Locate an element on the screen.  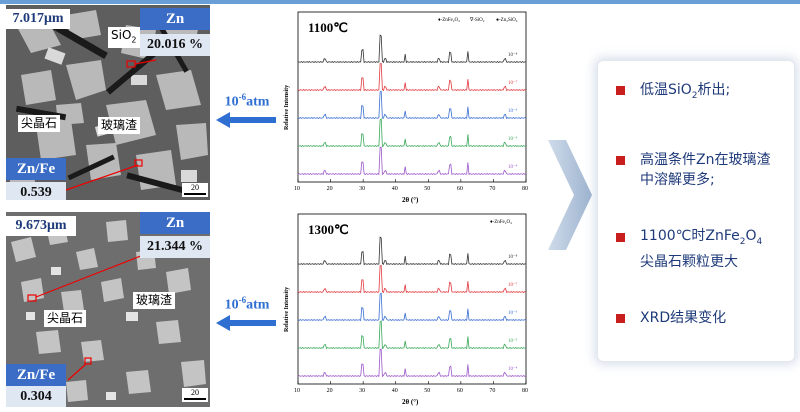
legend-item: ∇-SiO₂ is located at coordinates (477, 20).